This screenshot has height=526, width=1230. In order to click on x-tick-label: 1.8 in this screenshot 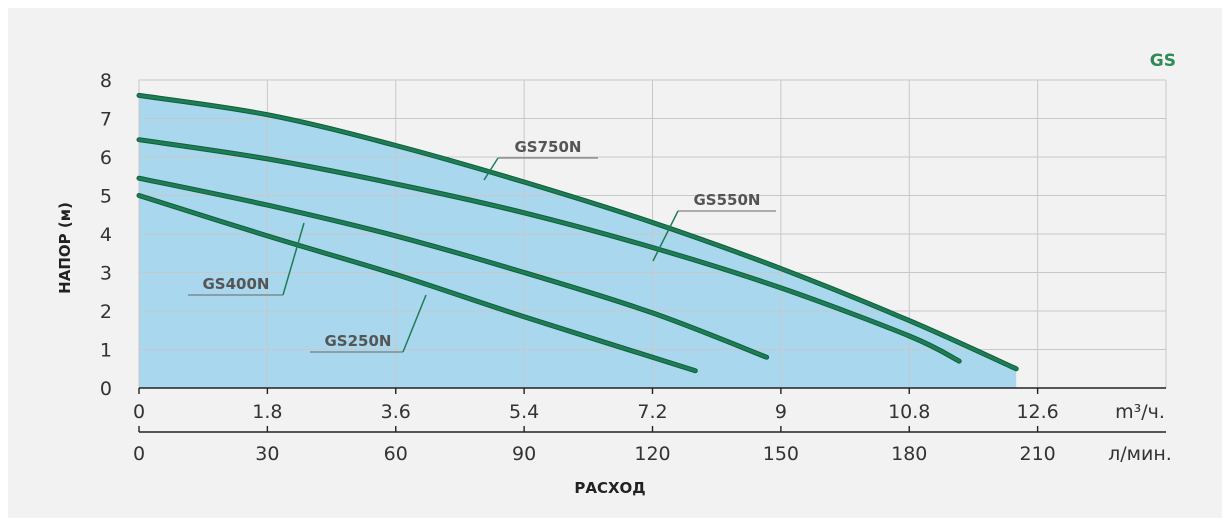, I will do `click(267, 412)`.